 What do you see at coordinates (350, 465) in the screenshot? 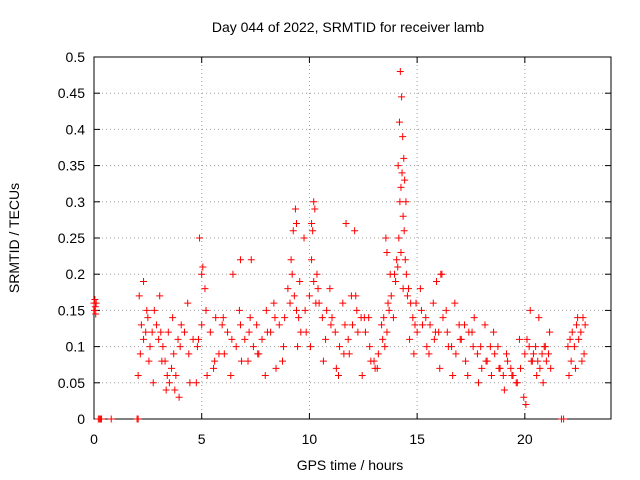
I see `x-axis-label: GPS time / hours` at bounding box center [350, 465].